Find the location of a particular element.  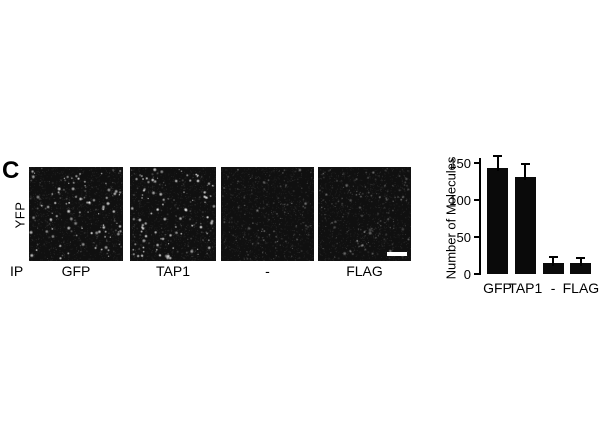

micrograph-panel-minus is located at coordinates (267, 214).